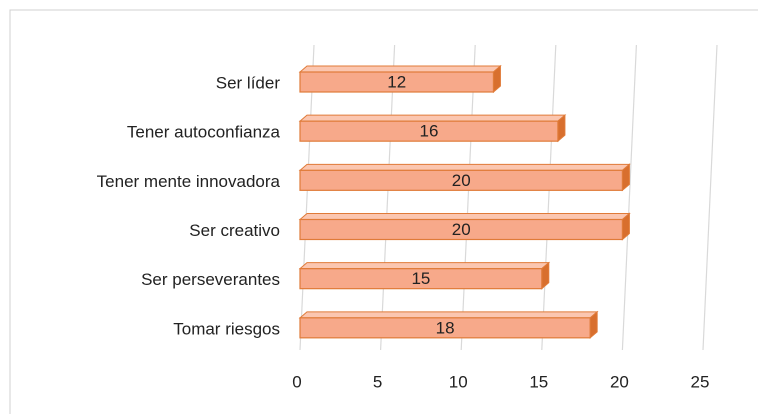 Image resolution: width=758 pixels, height=414 pixels. I want to click on x-tick-label: 25, so click(700, 381).